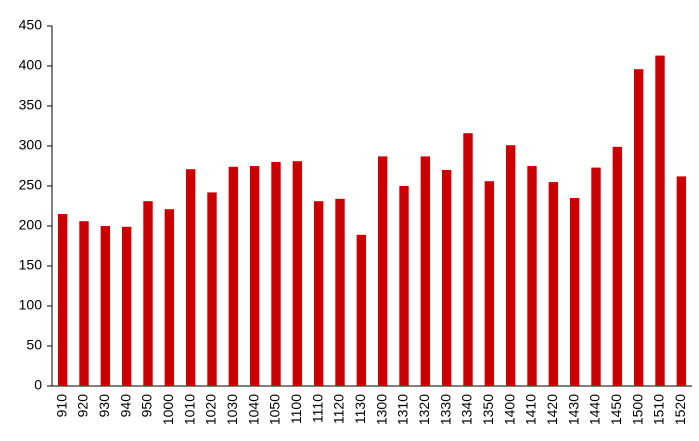 The height and width of the screenshot is (441, 699). What do you see at coordinates (659, 409) in the screenshot?
I see `x-tick-label: 1510` at bounding box center [659, 409].